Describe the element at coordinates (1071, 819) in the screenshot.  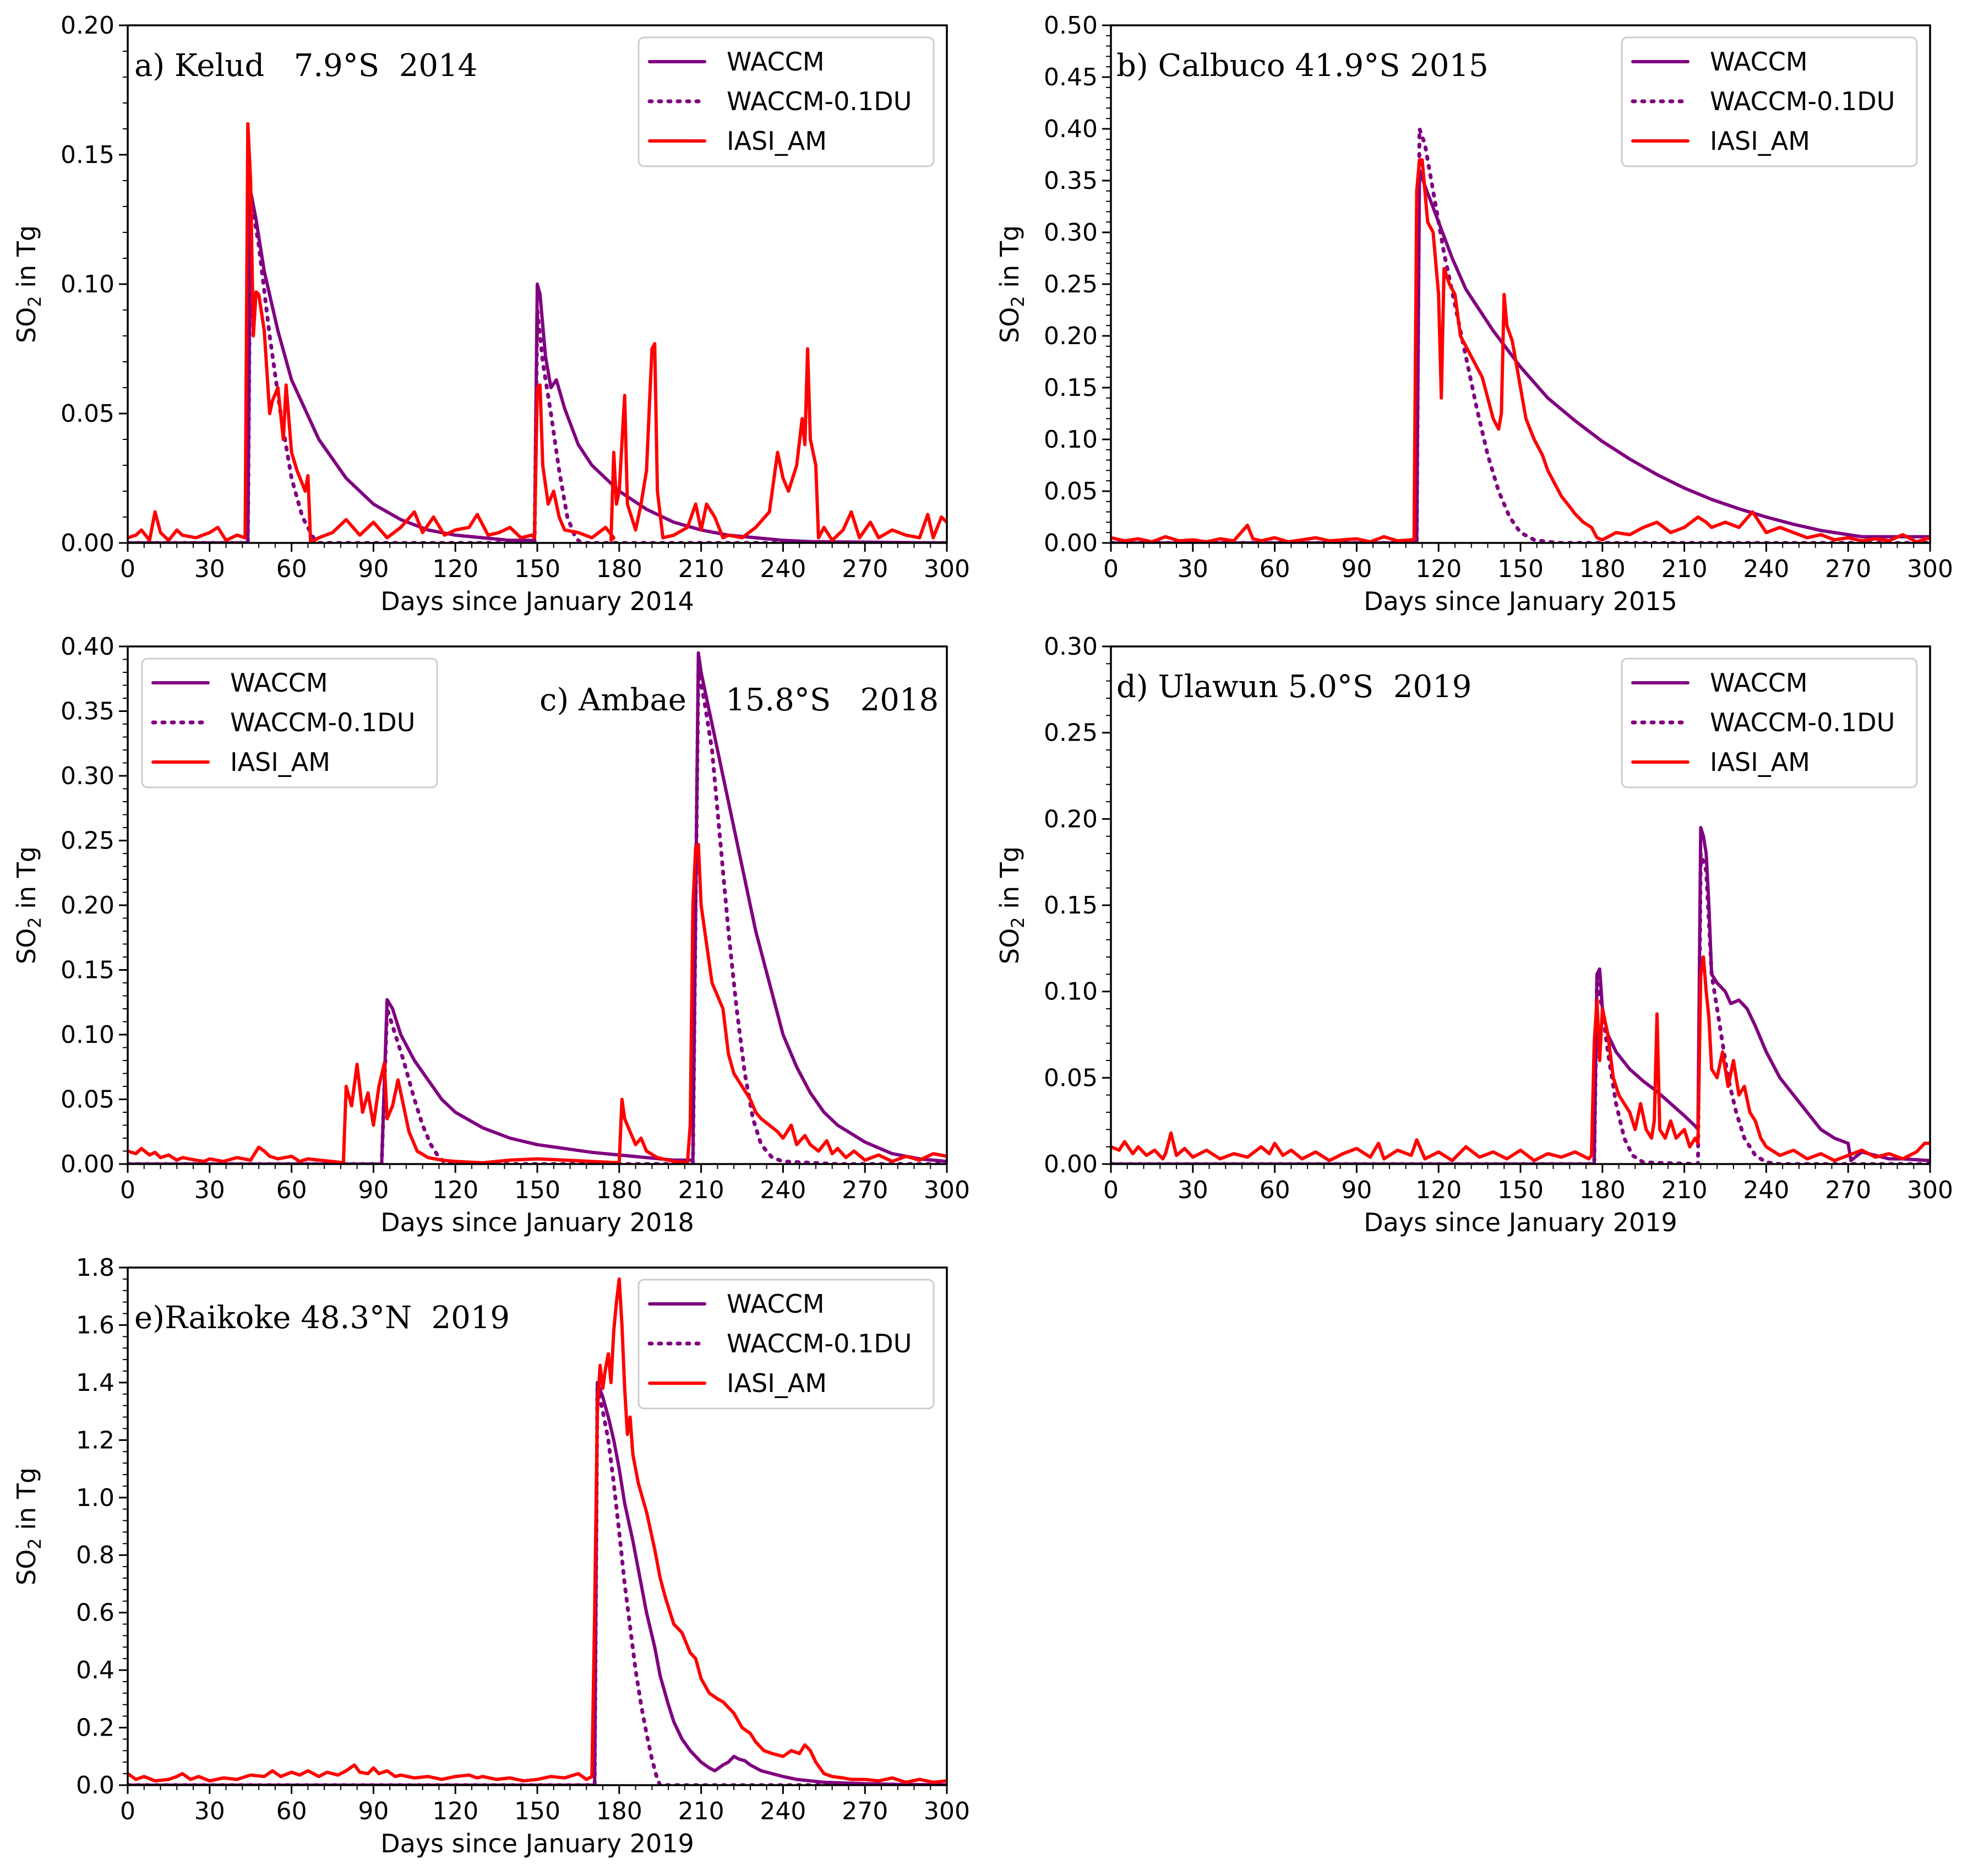
I see `y-tick-label: 0.20` at that location.